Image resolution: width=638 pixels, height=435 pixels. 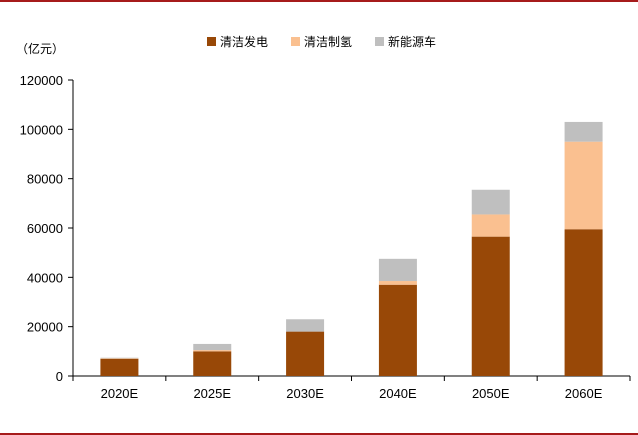 What do you see at coordinates (328, 41) in the screenshot?
I see `legend-label: 清洁制氢` at bounding box center [328, 41].